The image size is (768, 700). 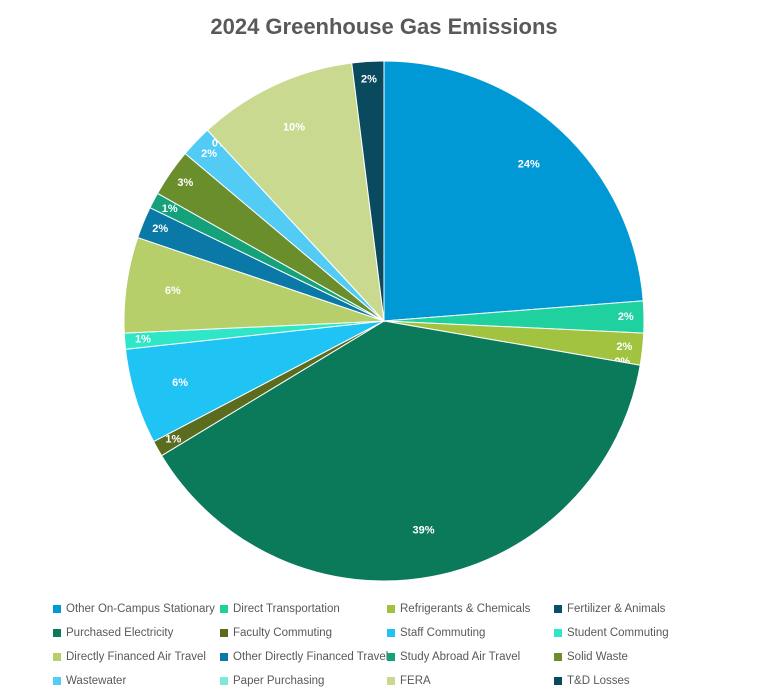 I want to click on legend-label: Other Directly Financed Travel, so click(x=310, y=657).